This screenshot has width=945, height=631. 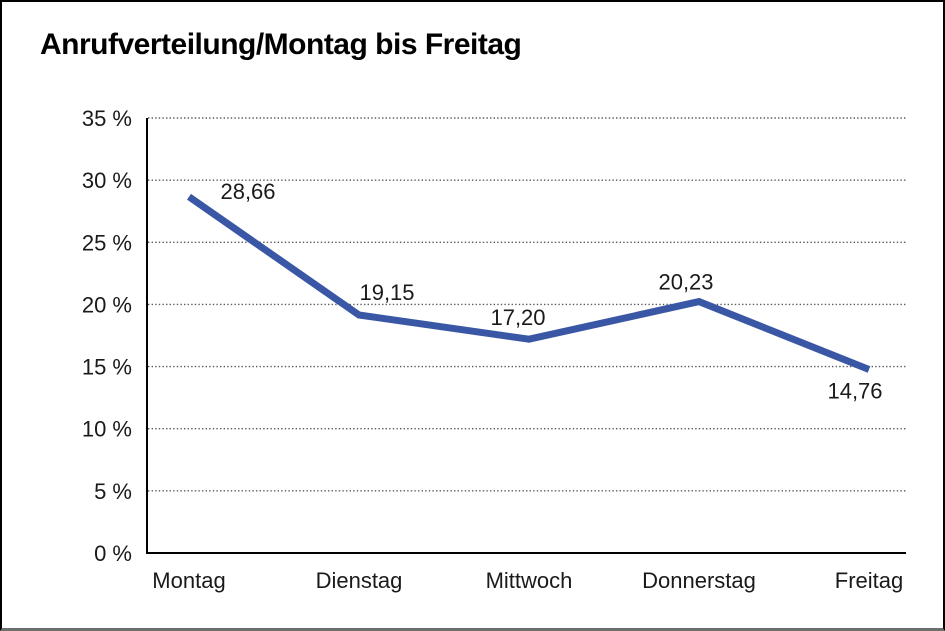 What do you see at coordinates (699, 580) in the screenshot?
I see `x-category-label: Donnerstag` at bounding box center [699, 580].